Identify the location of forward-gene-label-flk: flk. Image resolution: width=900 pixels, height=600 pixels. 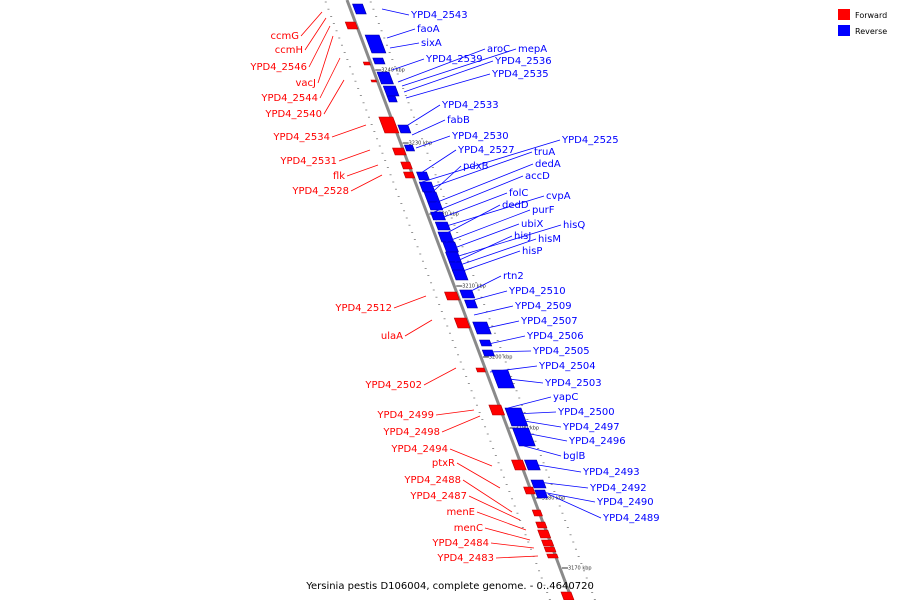
(339, 176).